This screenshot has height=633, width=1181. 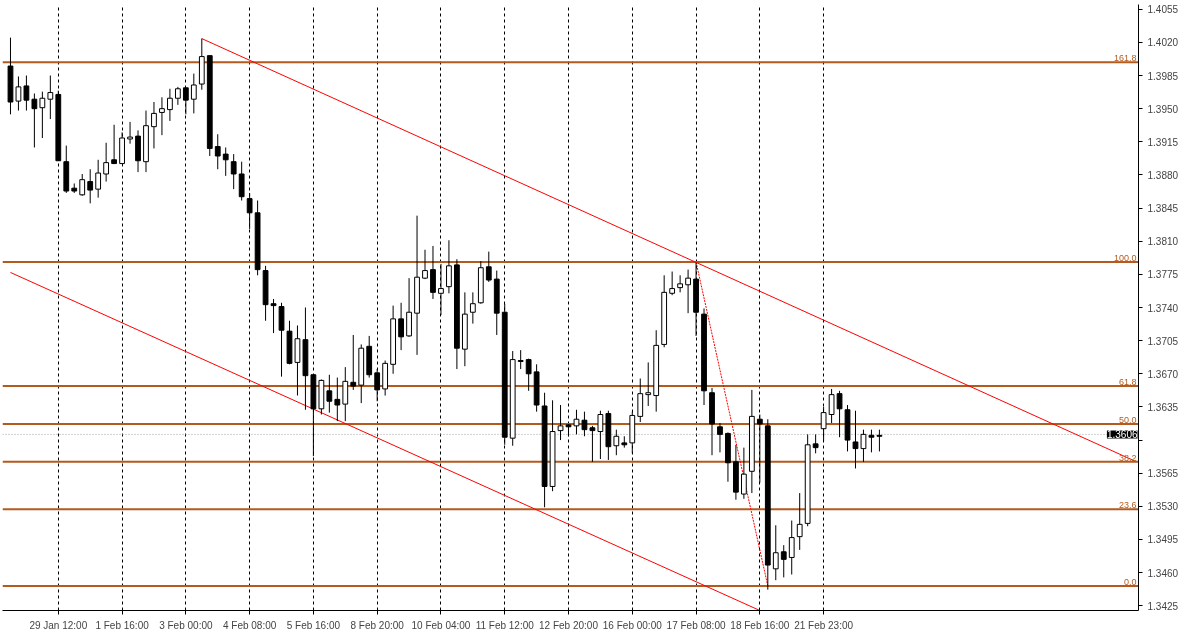 I want to click on y-tick-label: 1.3530, so click(x=1163, y=507).